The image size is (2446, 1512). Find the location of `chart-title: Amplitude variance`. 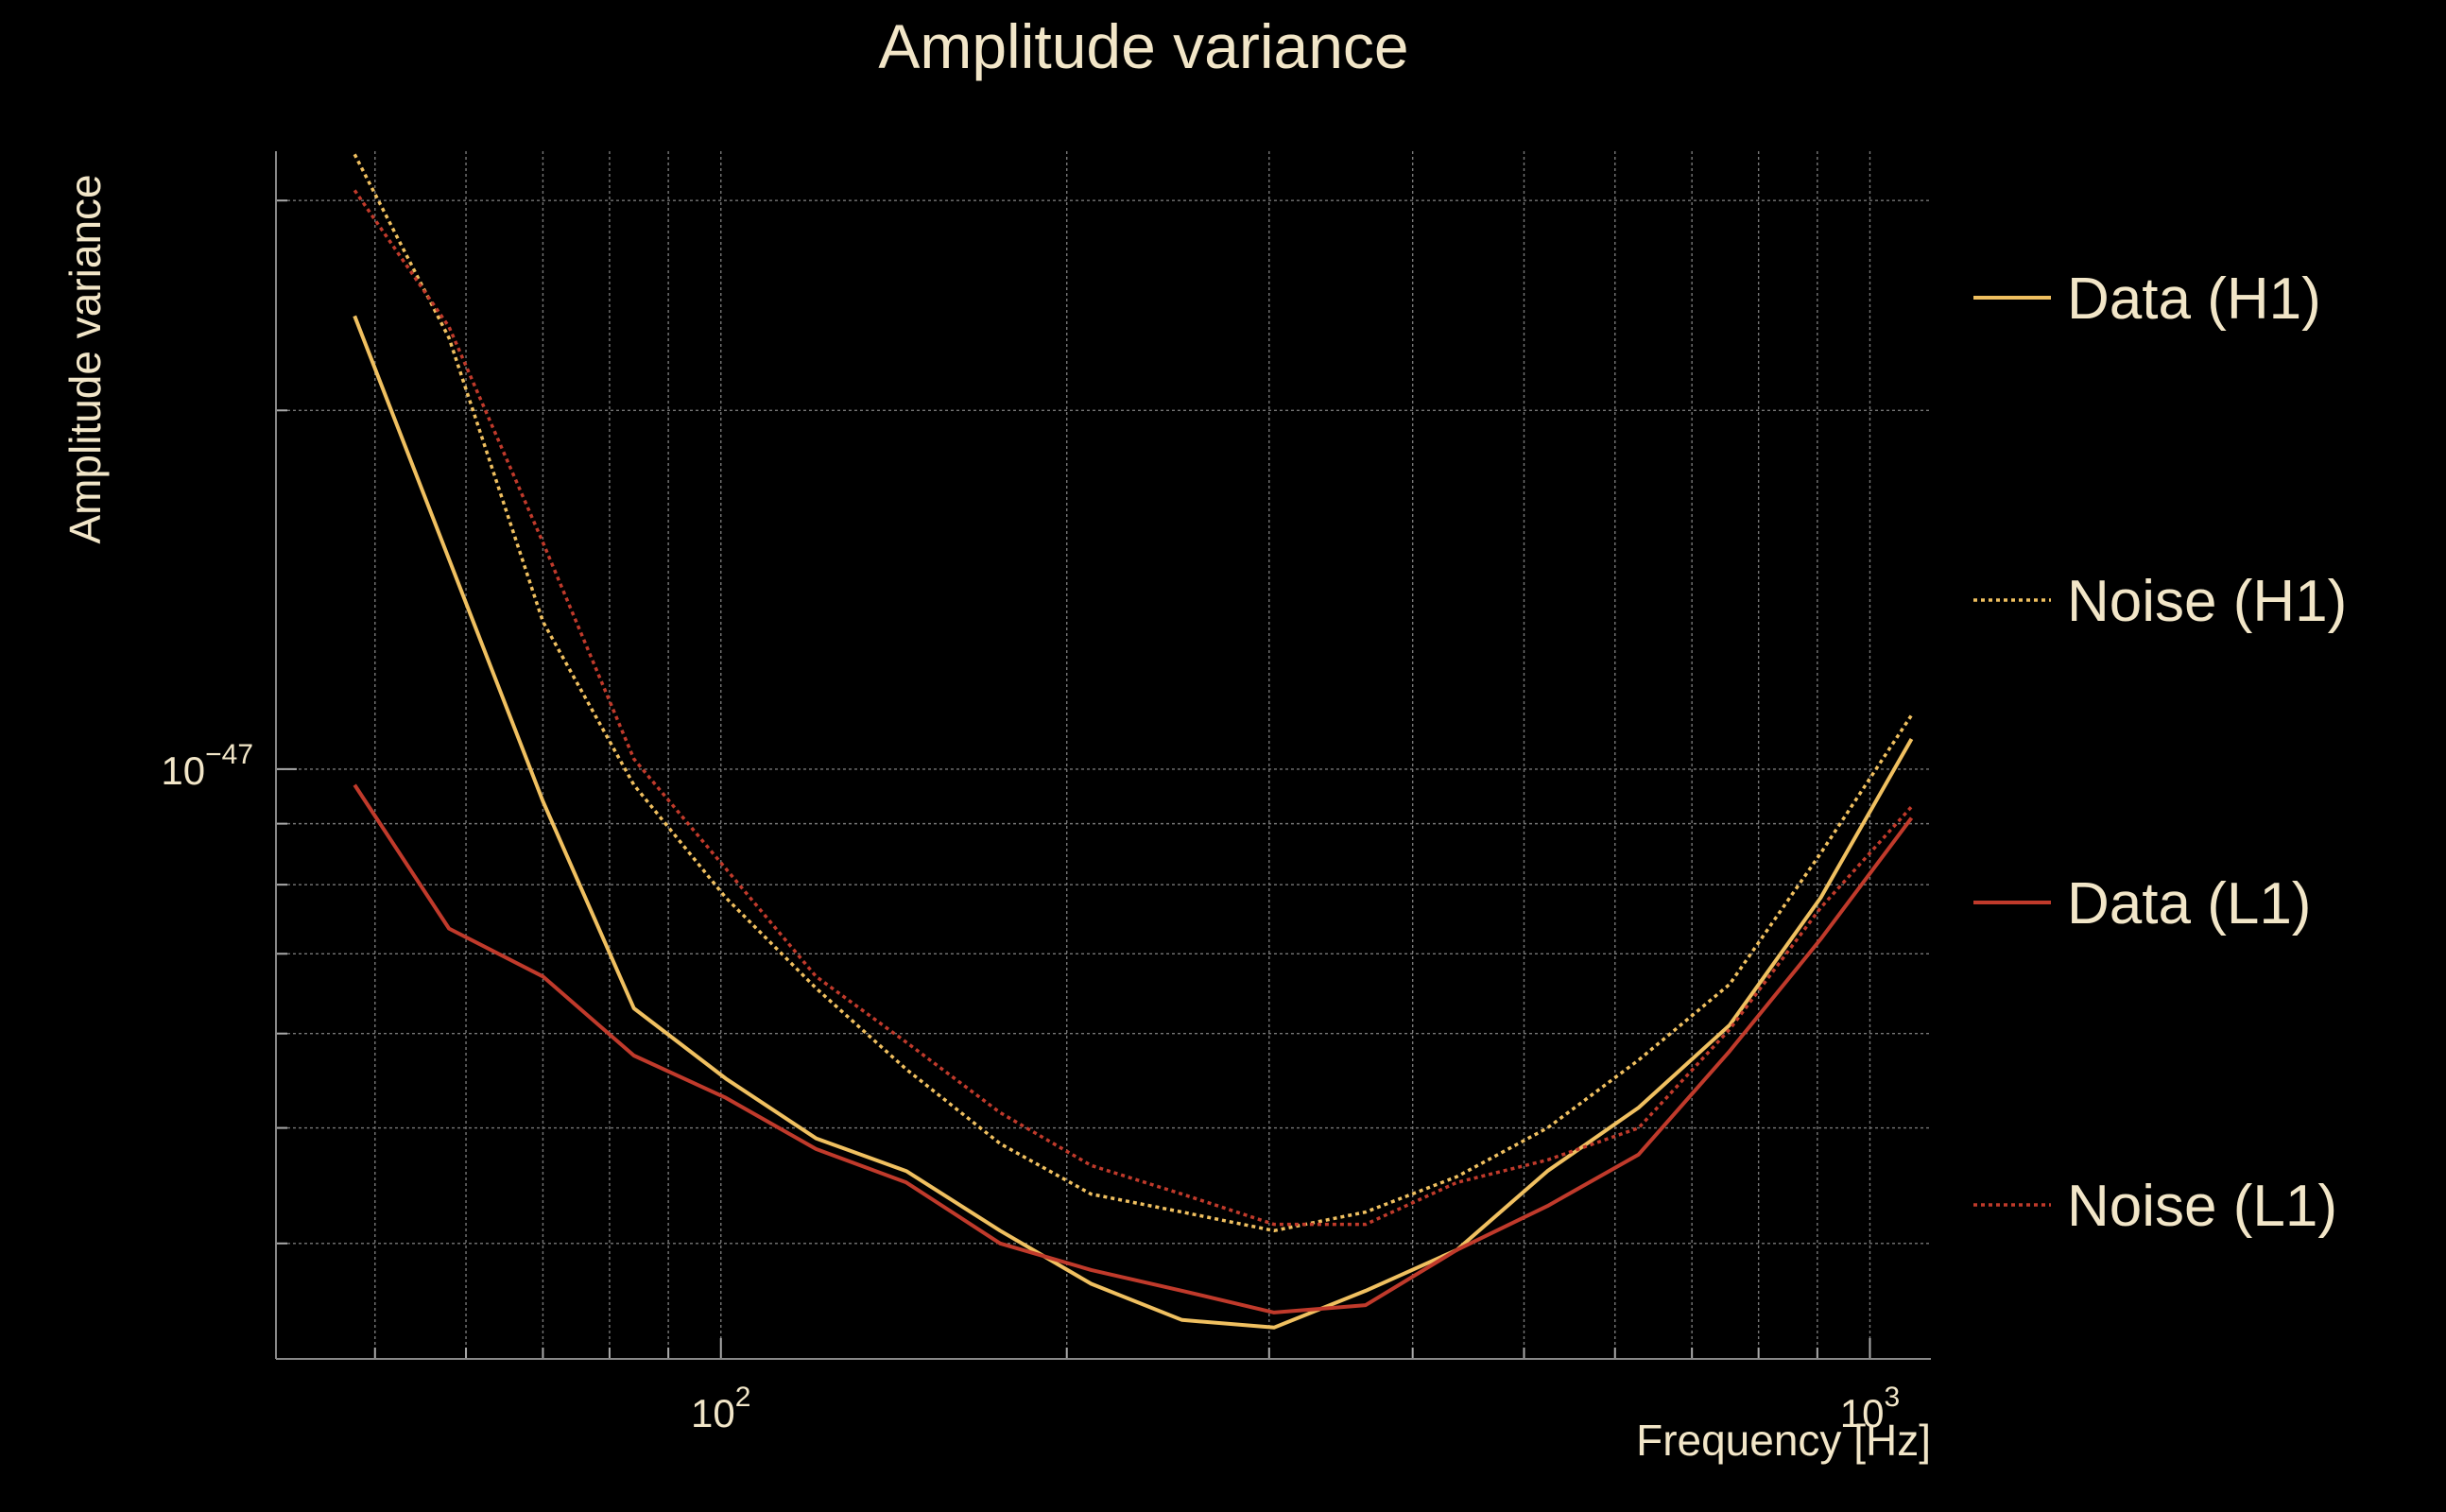

chart-title: Amplitude variance is located at coordinates (1143, 46).